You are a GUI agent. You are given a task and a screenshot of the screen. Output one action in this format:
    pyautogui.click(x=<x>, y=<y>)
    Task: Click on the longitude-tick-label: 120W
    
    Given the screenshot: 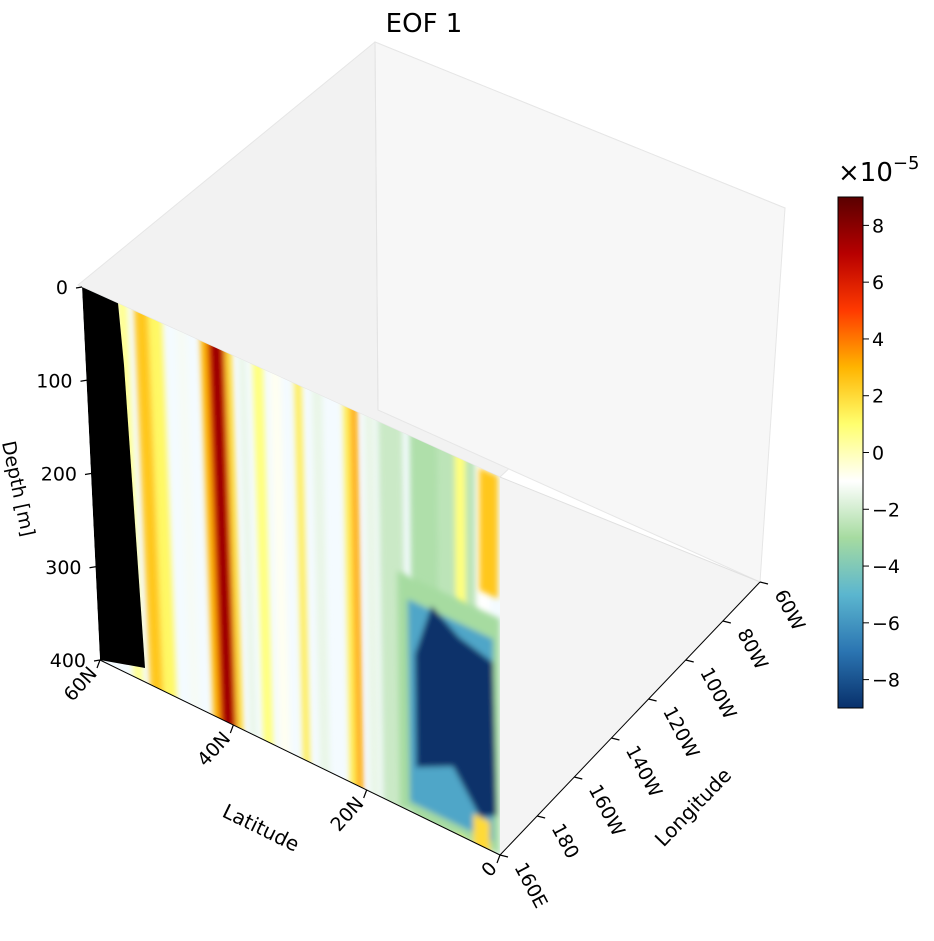 What is the action you would take?
    pyautogui.click(x=680, y=732)
    